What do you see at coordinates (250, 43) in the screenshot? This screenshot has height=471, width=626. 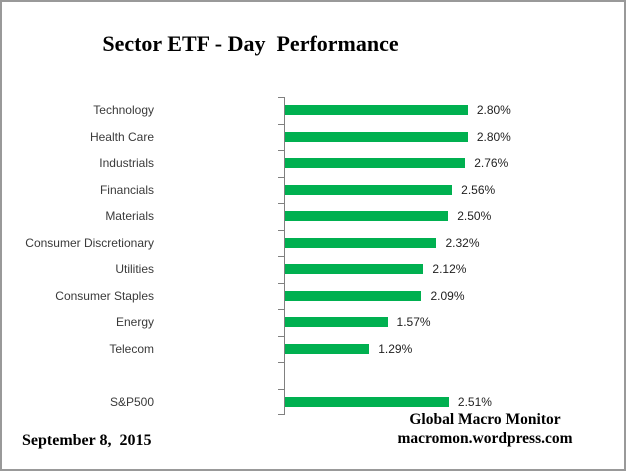 I see `chart-title: Sector ETF - Day Performance` at bounding box center [250, 43].